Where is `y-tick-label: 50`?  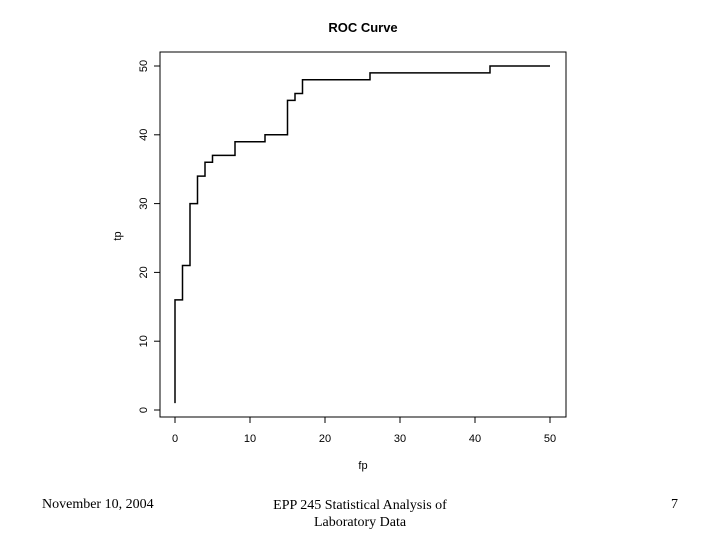
y-tick-label: 50 is located at coordinates (144, 66).